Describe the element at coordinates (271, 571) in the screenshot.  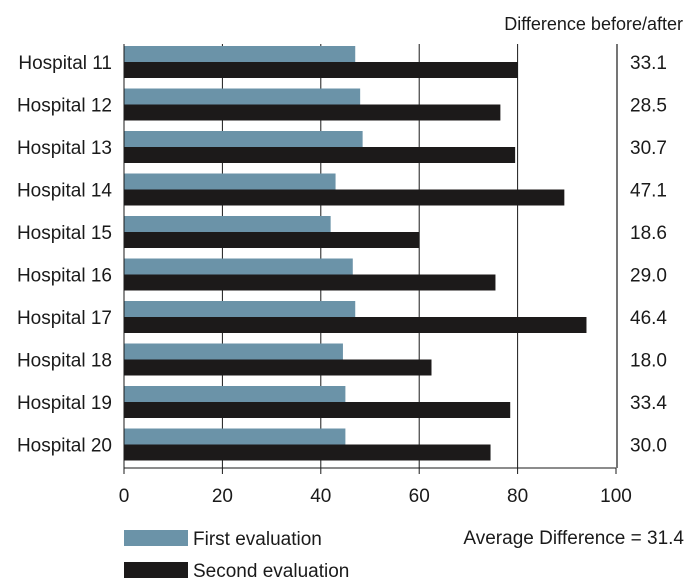
I see `legend-label: Second evaluation` at that location.